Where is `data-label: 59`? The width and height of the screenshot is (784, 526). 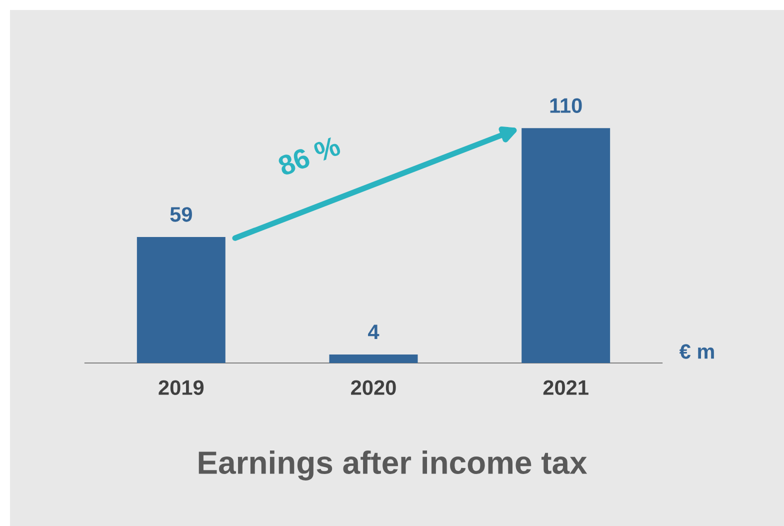 data-label: 59 is located at coordinates (181, 214).